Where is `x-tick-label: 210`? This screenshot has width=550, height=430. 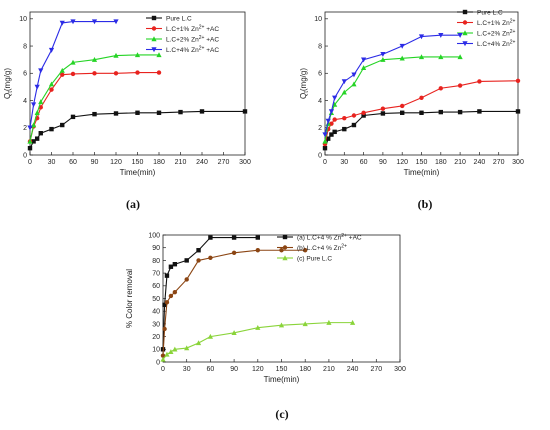 x-tick-label: 210 is located at coordinates (329, 369).